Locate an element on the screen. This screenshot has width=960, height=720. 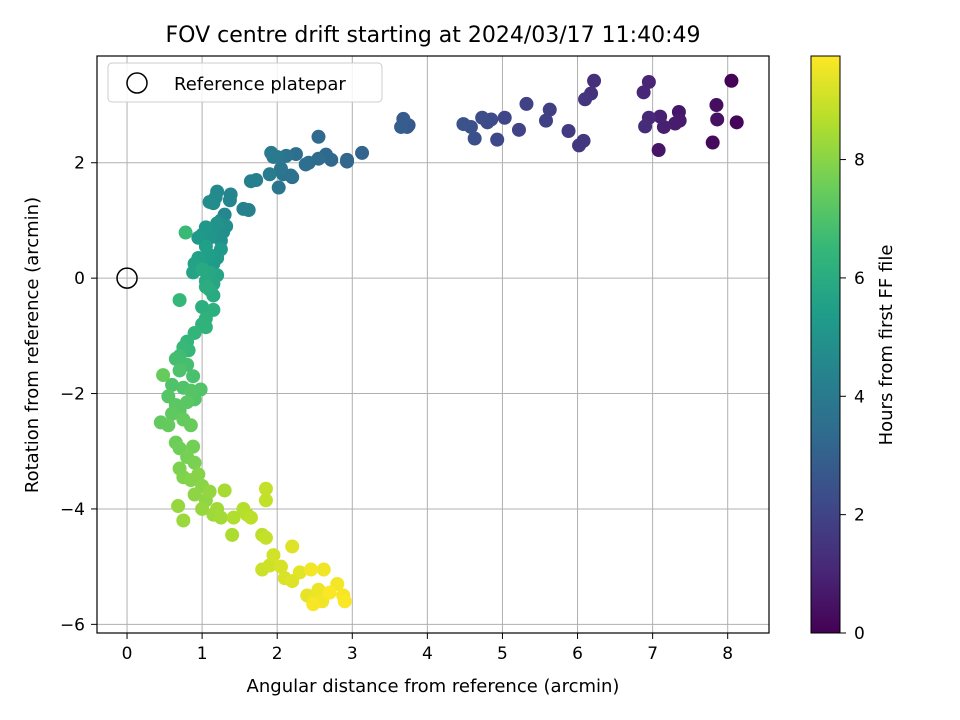
y-tick-label: −6 is located at coordinates (72, 625).